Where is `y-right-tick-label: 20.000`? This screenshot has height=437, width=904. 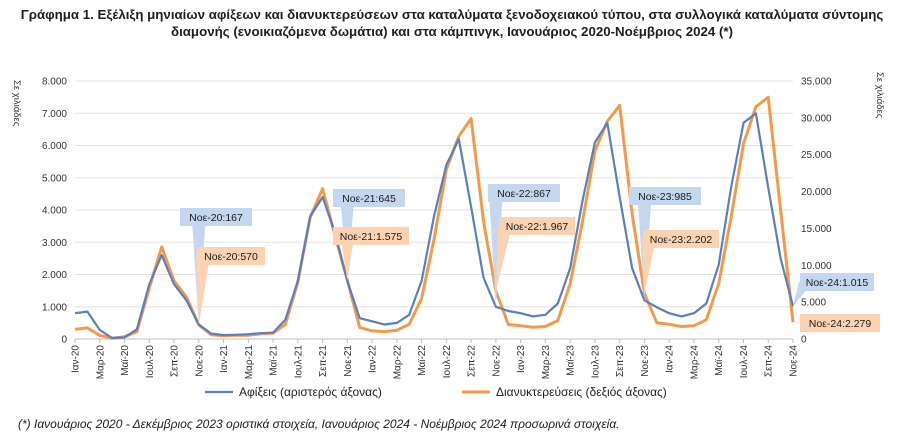
y-right-tick-label: 20.000 is located at coordinates (816, 192).